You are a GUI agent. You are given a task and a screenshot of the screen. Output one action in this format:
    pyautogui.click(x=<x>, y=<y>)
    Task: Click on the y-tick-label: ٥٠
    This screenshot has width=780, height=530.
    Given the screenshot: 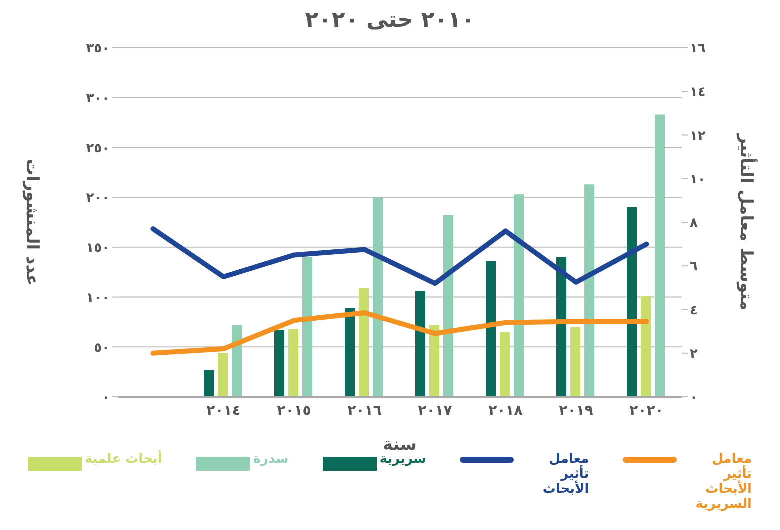 What is the action you would take?
    pyautogui.click(x=102, y=348)
    